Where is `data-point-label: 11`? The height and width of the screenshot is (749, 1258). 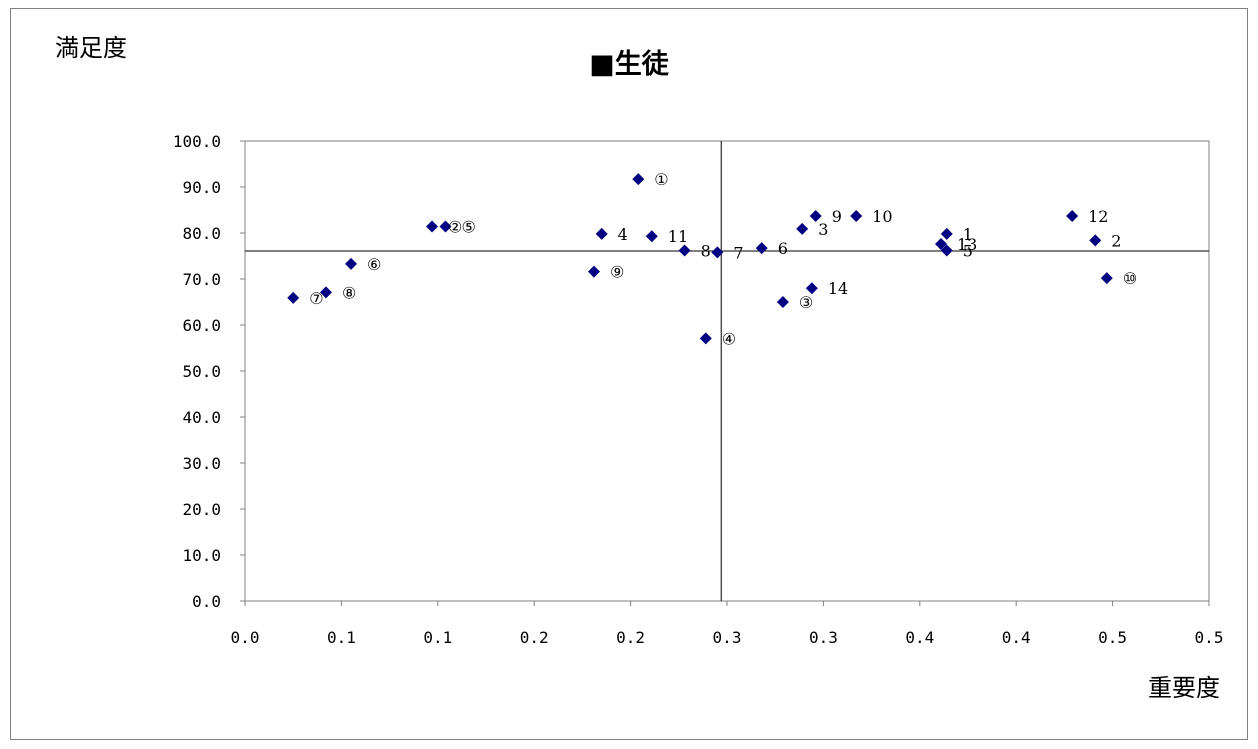 data-point-label: 11 is located at coordinates (678, 236).